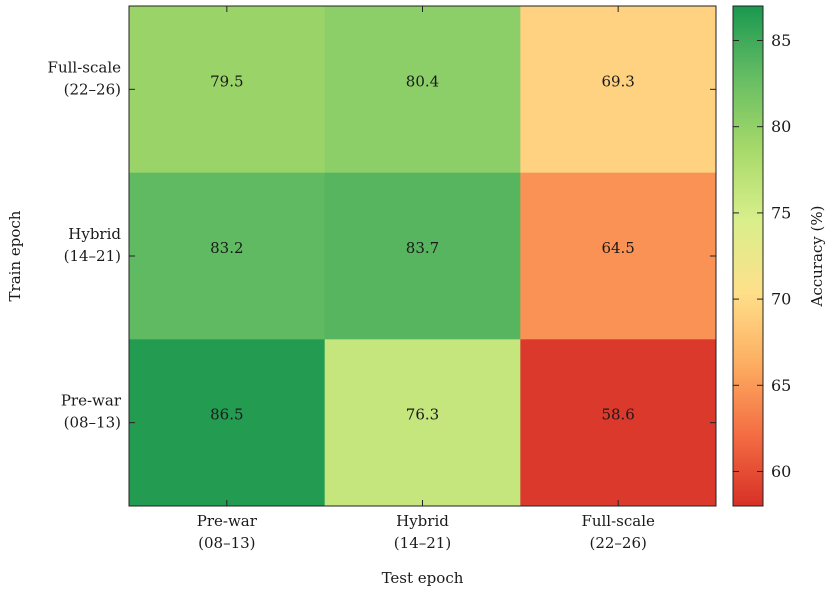 This screenshot has height=593, width=833. I want to click on cell-value-label: 83.7, so click(422, 248).